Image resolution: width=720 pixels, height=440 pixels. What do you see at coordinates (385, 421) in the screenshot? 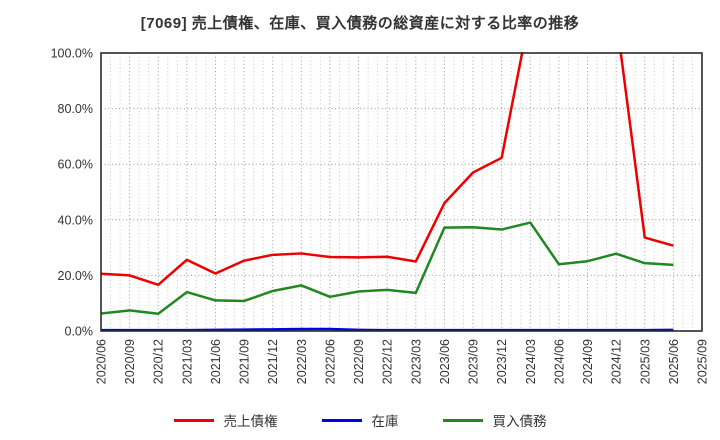
I see `legend-label: 在庫` at bounding box center [385, 421].